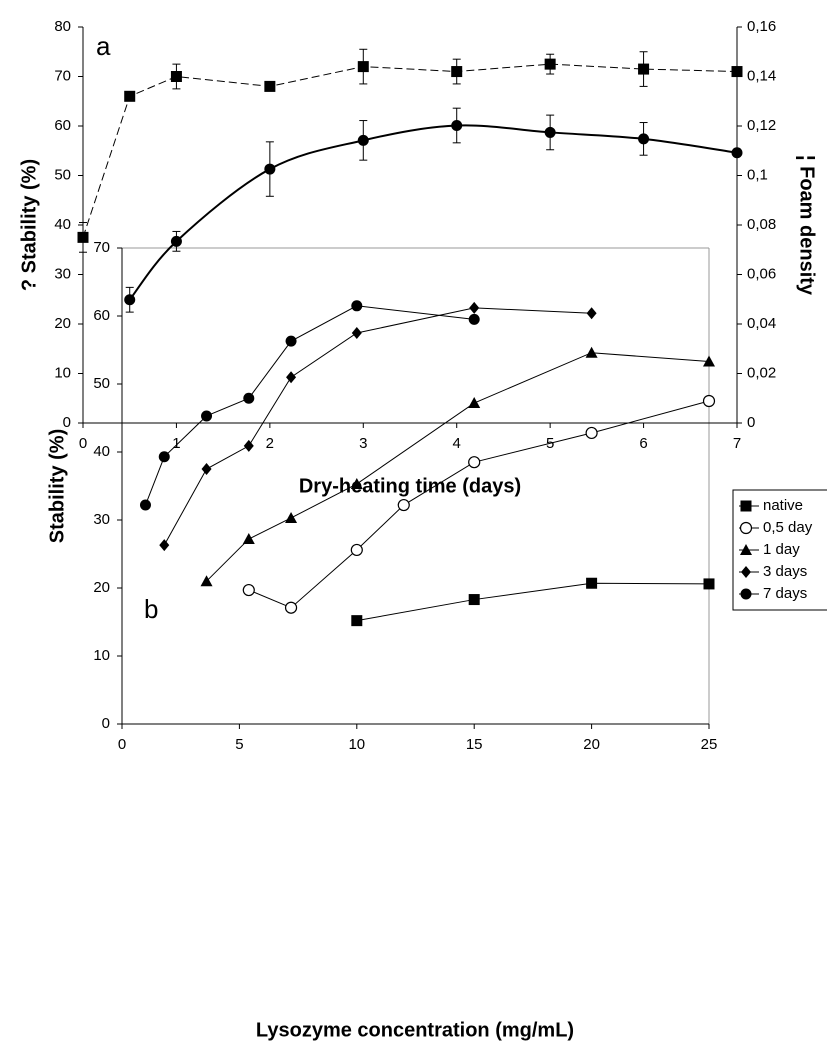 The image size is (827, 1045). Describe the element at coordinates (761, 75) in the screenshot. I see `y2-tick-label: 0,14` at that location.